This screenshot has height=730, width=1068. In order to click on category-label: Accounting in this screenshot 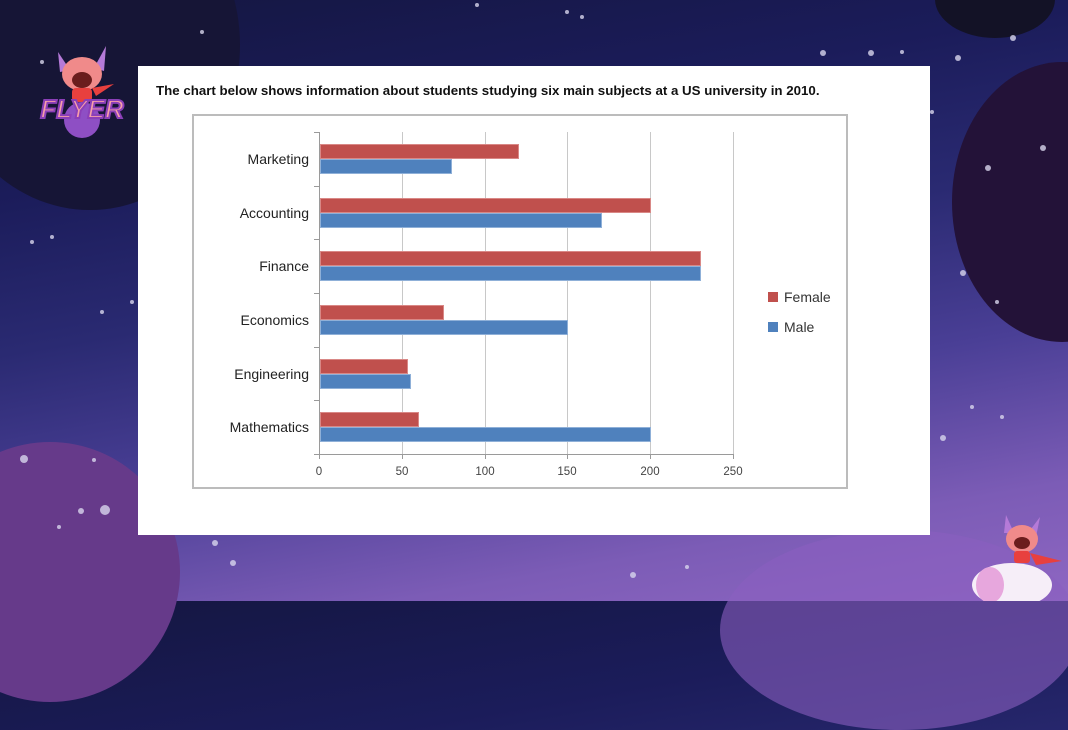, I will do `click(274, 212)`.